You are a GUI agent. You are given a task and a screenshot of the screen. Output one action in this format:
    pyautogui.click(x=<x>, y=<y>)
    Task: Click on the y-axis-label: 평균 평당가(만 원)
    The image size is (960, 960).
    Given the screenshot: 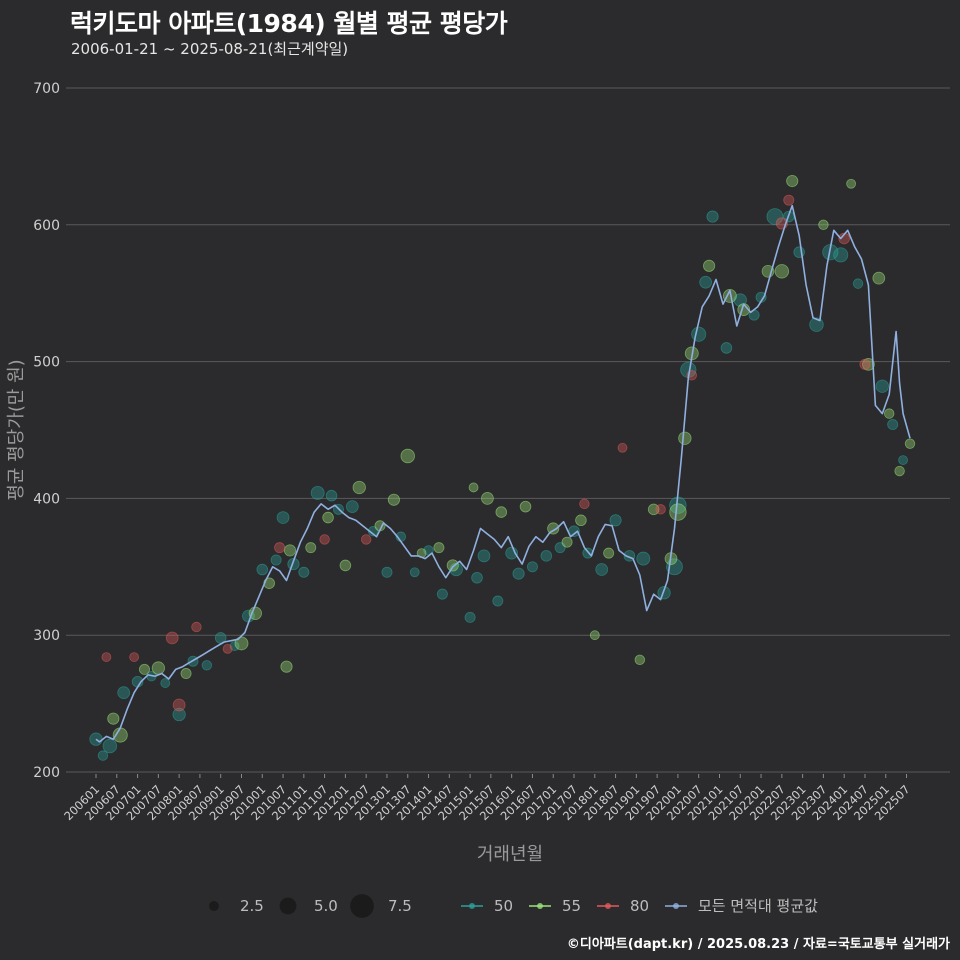 What is the action you would take?
    pyautogui.click(x=16, y=429)
    